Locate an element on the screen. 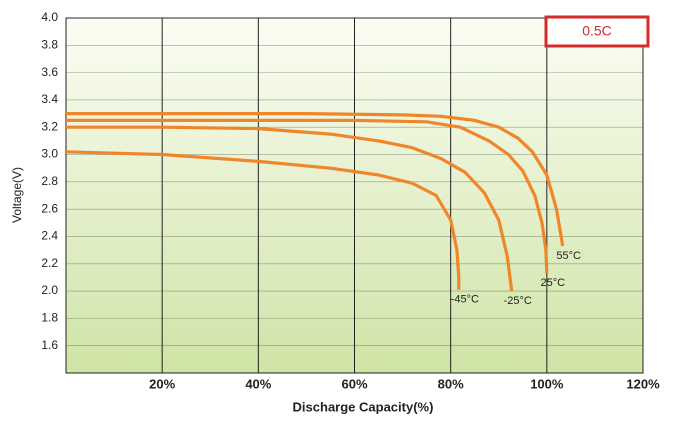 The image size is (683, 421). y-tick-label: 2.8 is located at coordinates (49, 181).